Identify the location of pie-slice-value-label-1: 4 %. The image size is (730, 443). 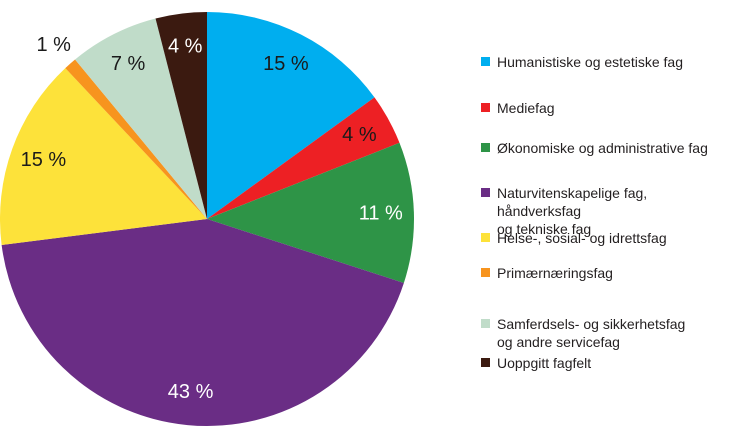
(359, 135).